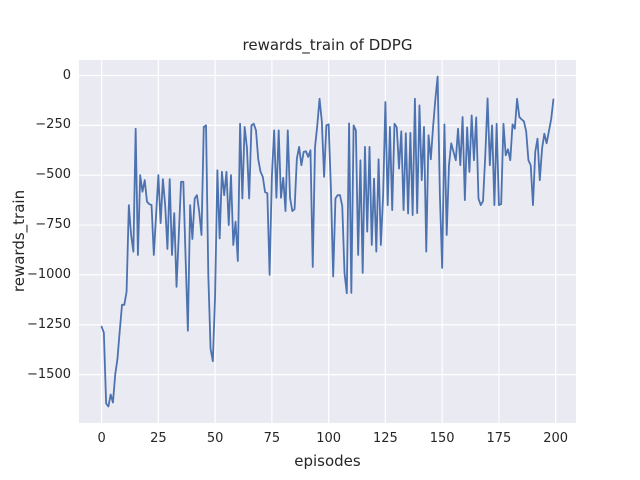 The image size is (640, 480). What do you see at coordinates (329, 438) in the screenshot?
I see `x-tick-label: 100` at bounding box center [329, 438].